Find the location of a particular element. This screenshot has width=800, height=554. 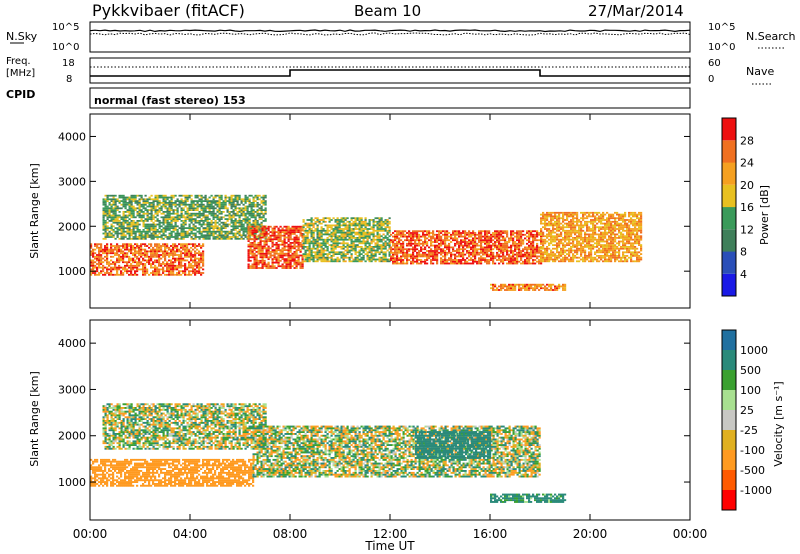

xtick-4: 16:00 is located at coordinates (490, 534).